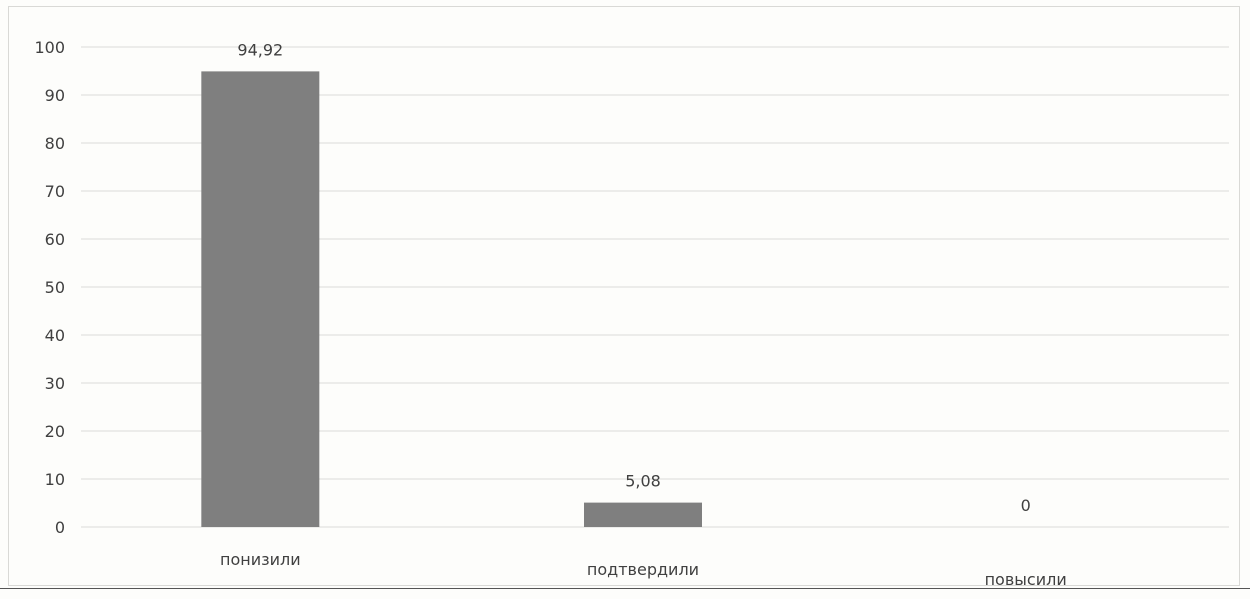 Image resolution: width=1250 pixels, height=599 pixels. I want to click on y-tick-label: 0, so click(60, 527).